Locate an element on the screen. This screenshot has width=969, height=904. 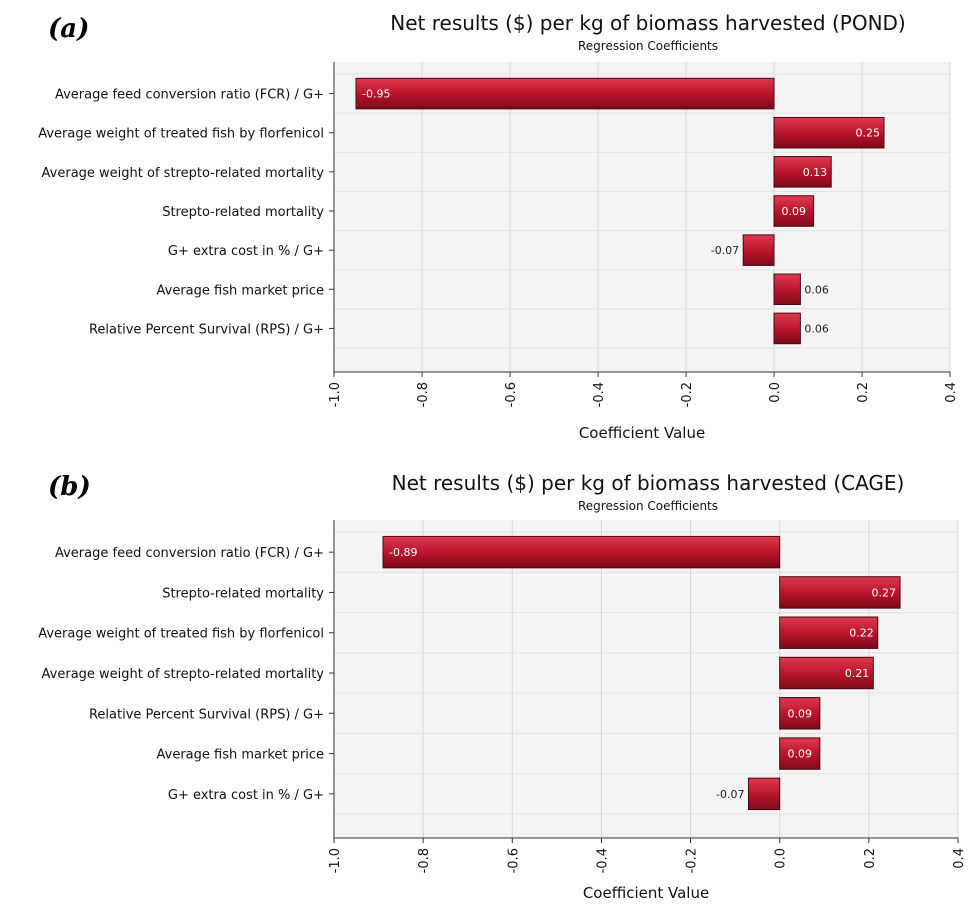
data-label: 0.21 is located at coordinates (857, 673).